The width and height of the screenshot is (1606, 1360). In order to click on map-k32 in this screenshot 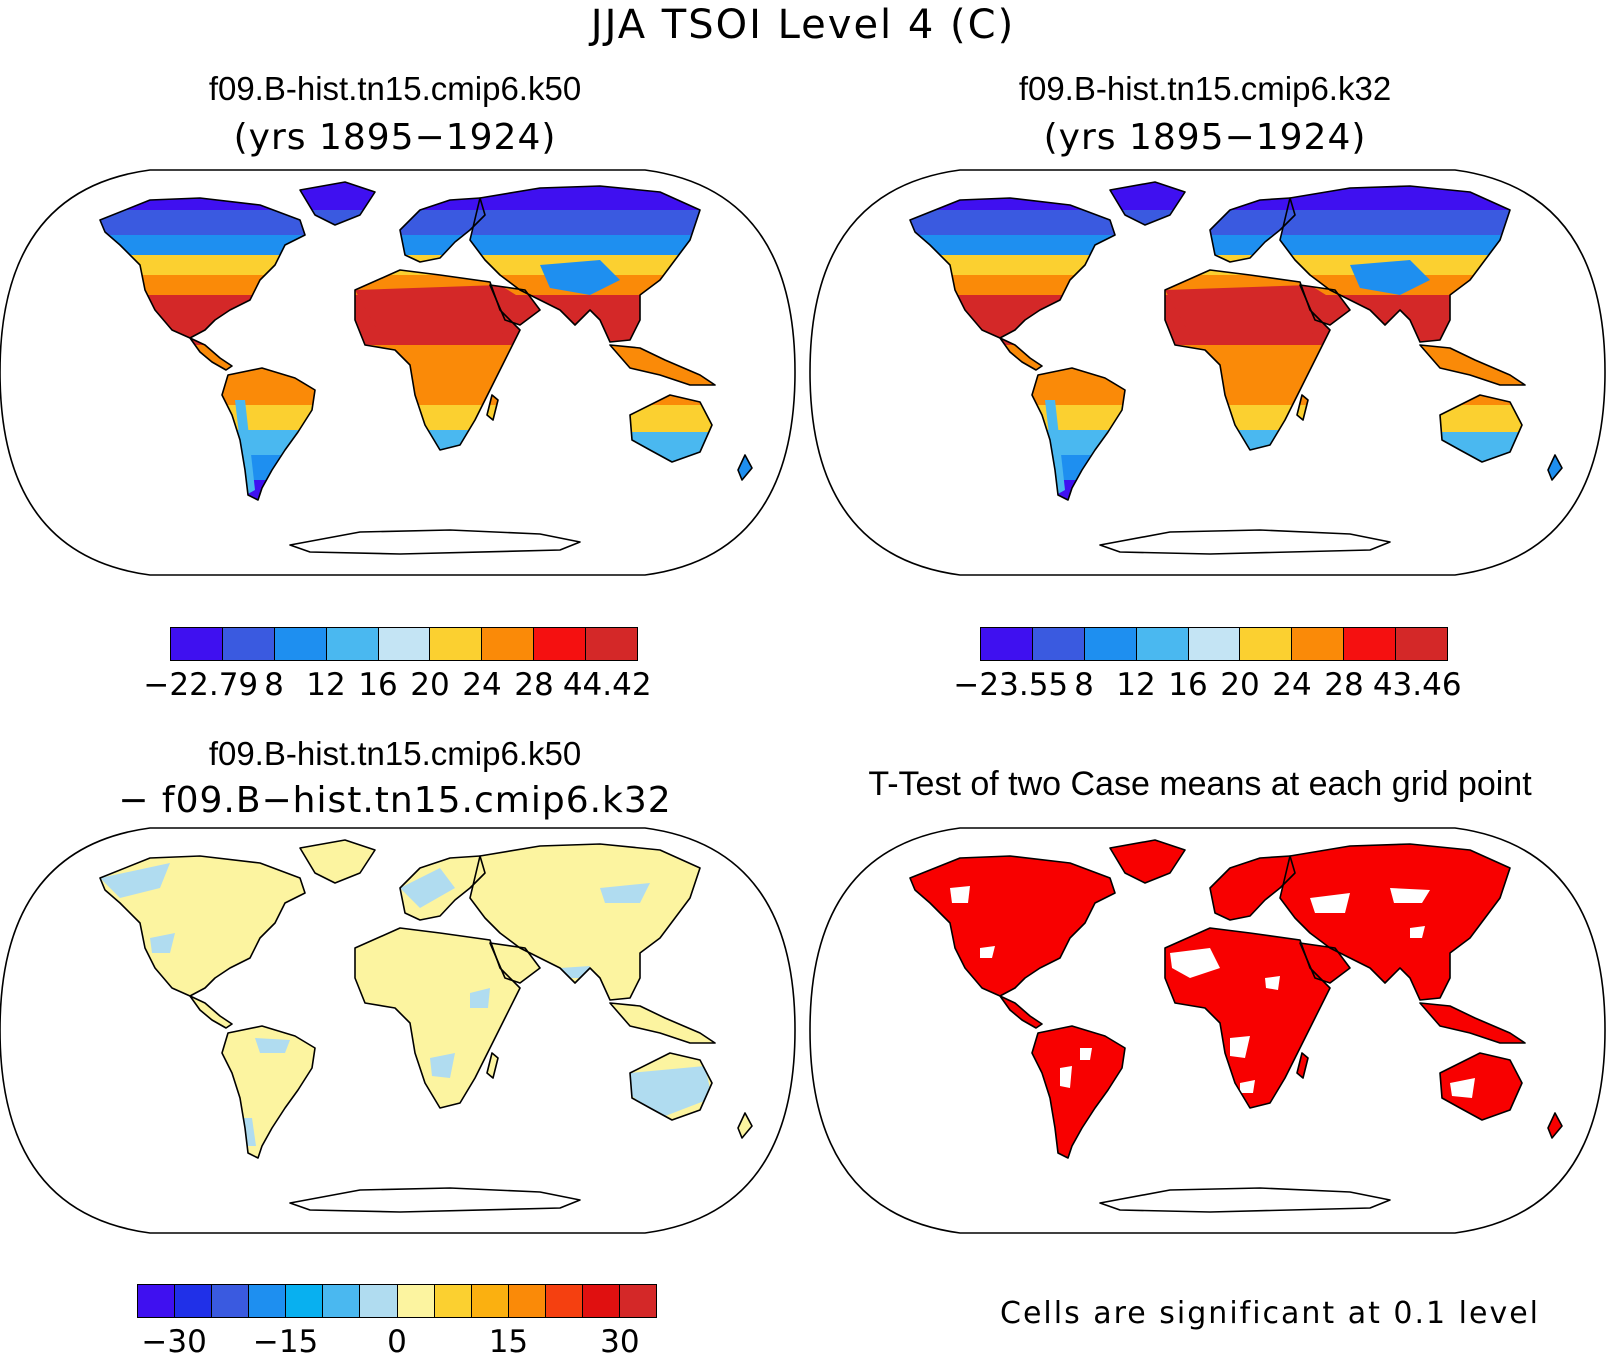, I will do `click(1207, 372)`.